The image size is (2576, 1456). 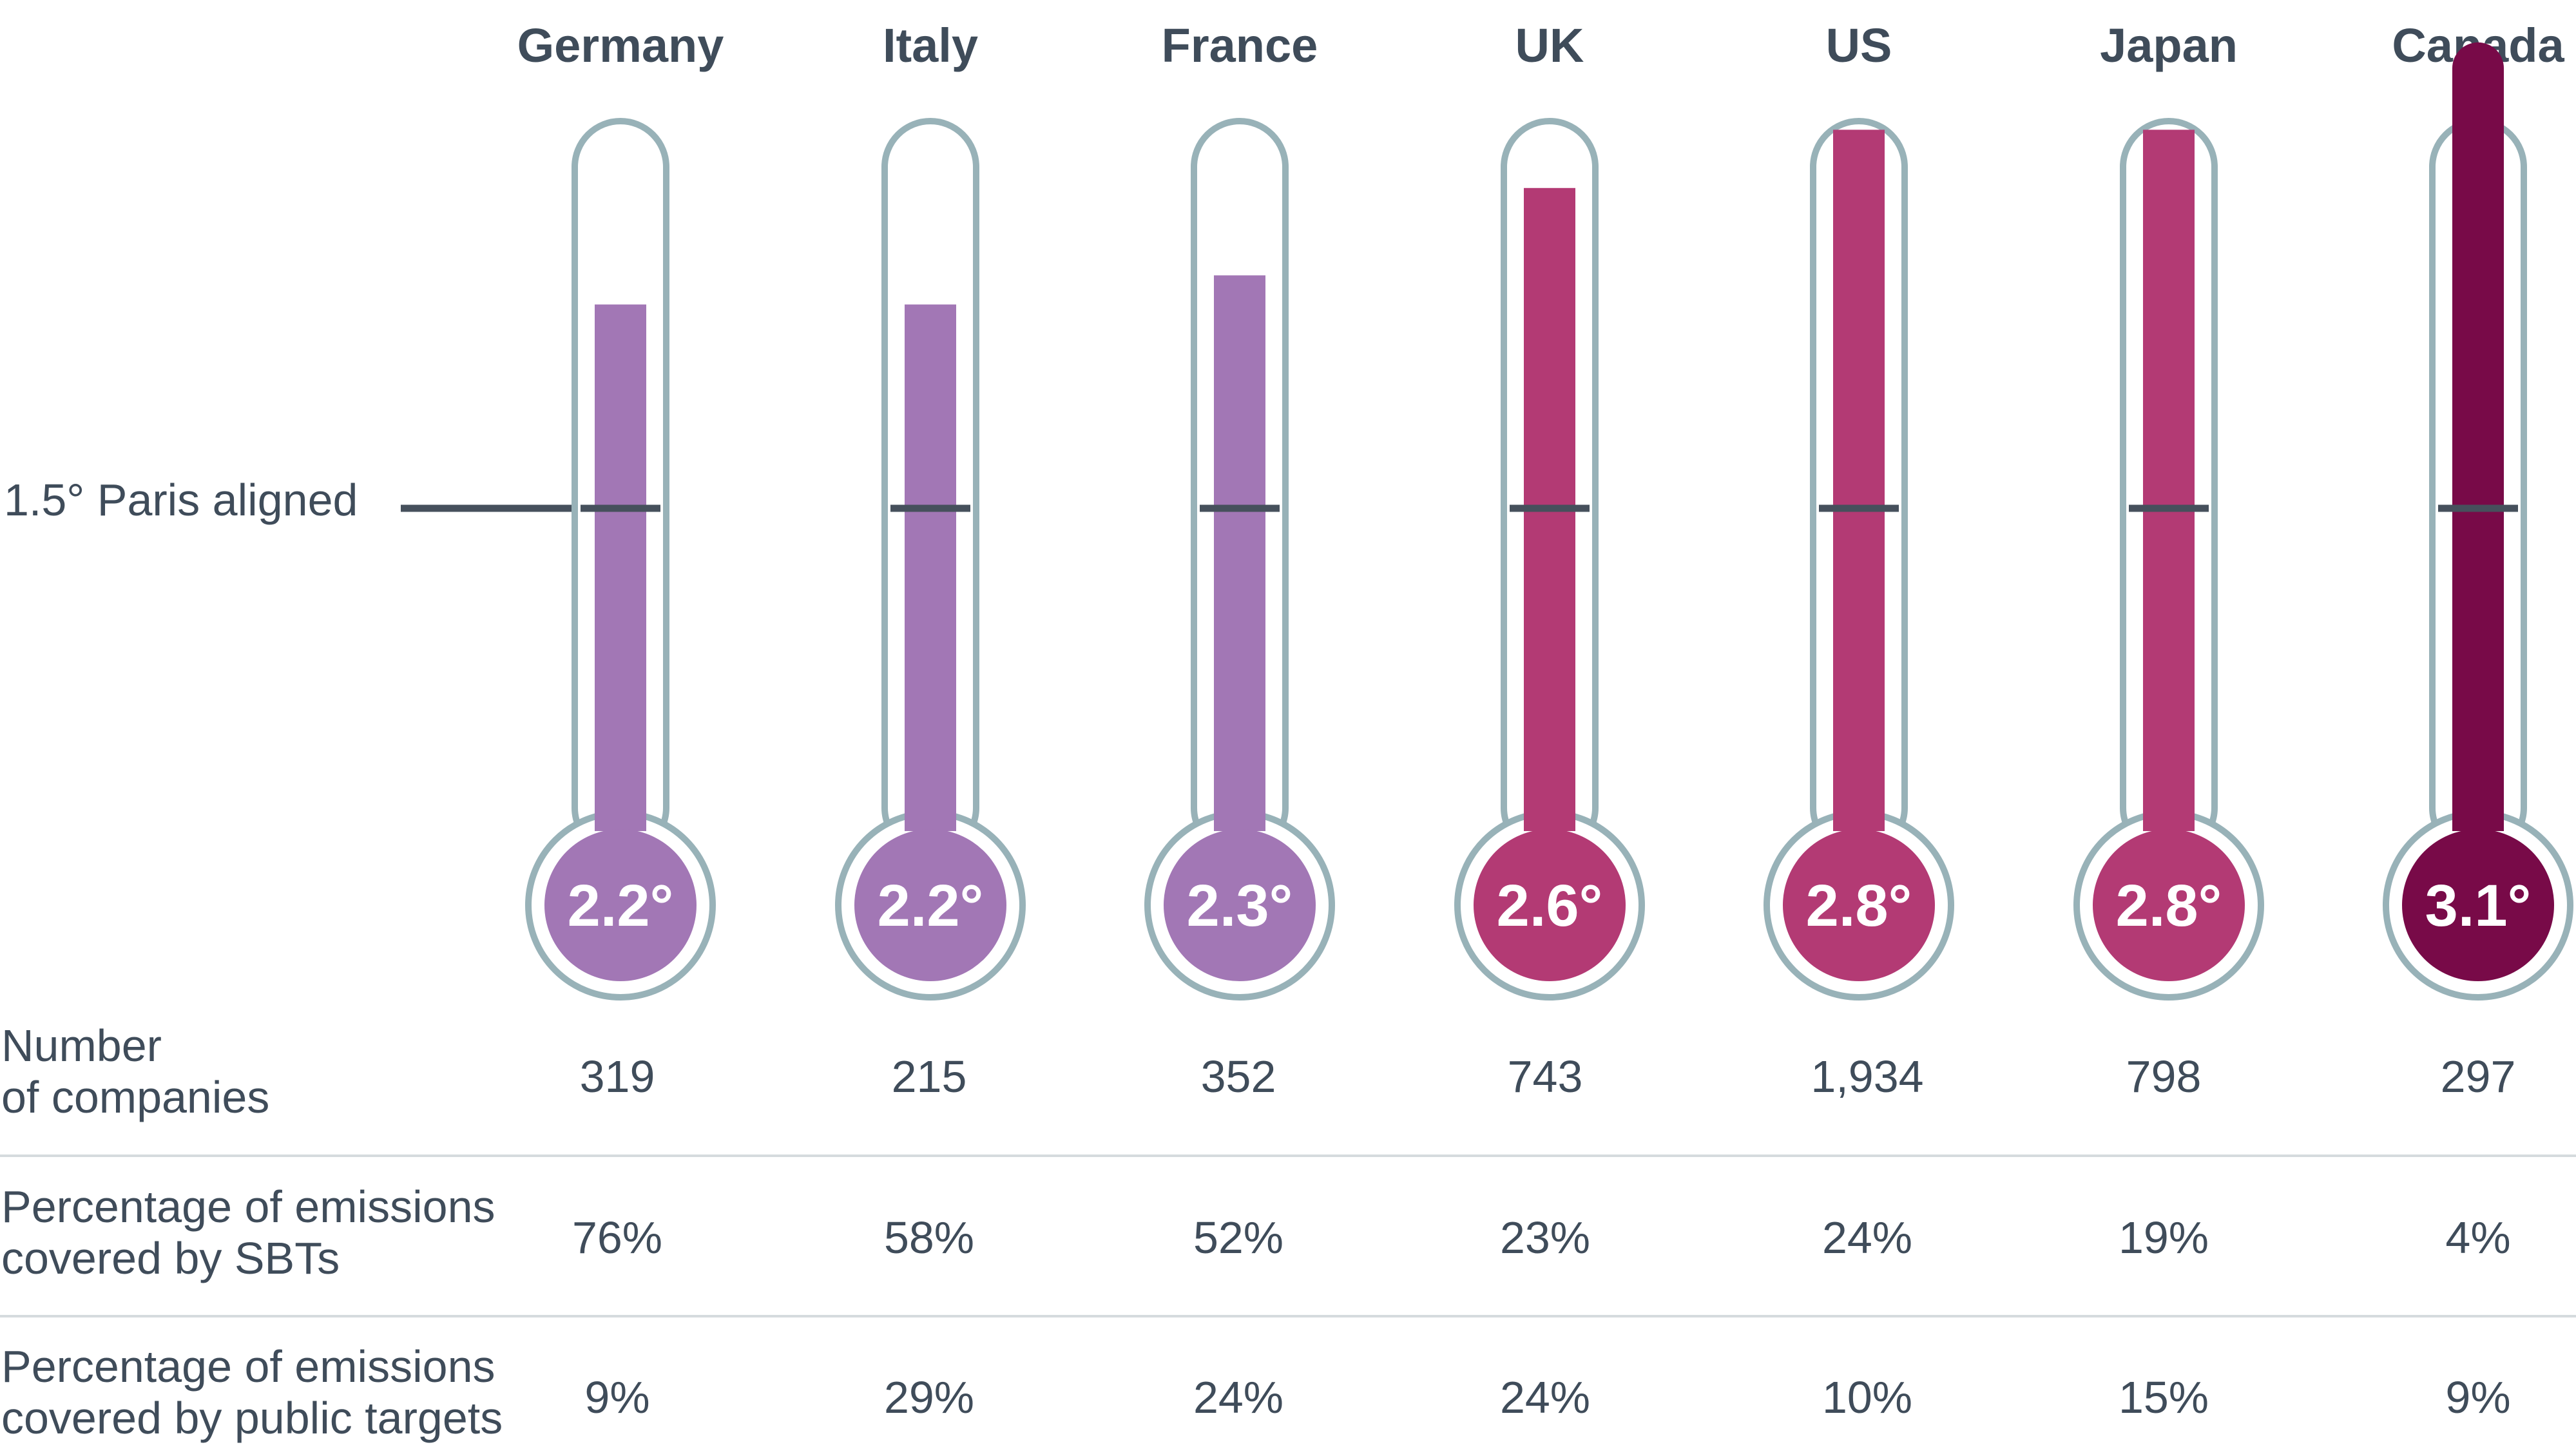 I want to click on country-label-japan: Japan, so click(x=2169, y=45).